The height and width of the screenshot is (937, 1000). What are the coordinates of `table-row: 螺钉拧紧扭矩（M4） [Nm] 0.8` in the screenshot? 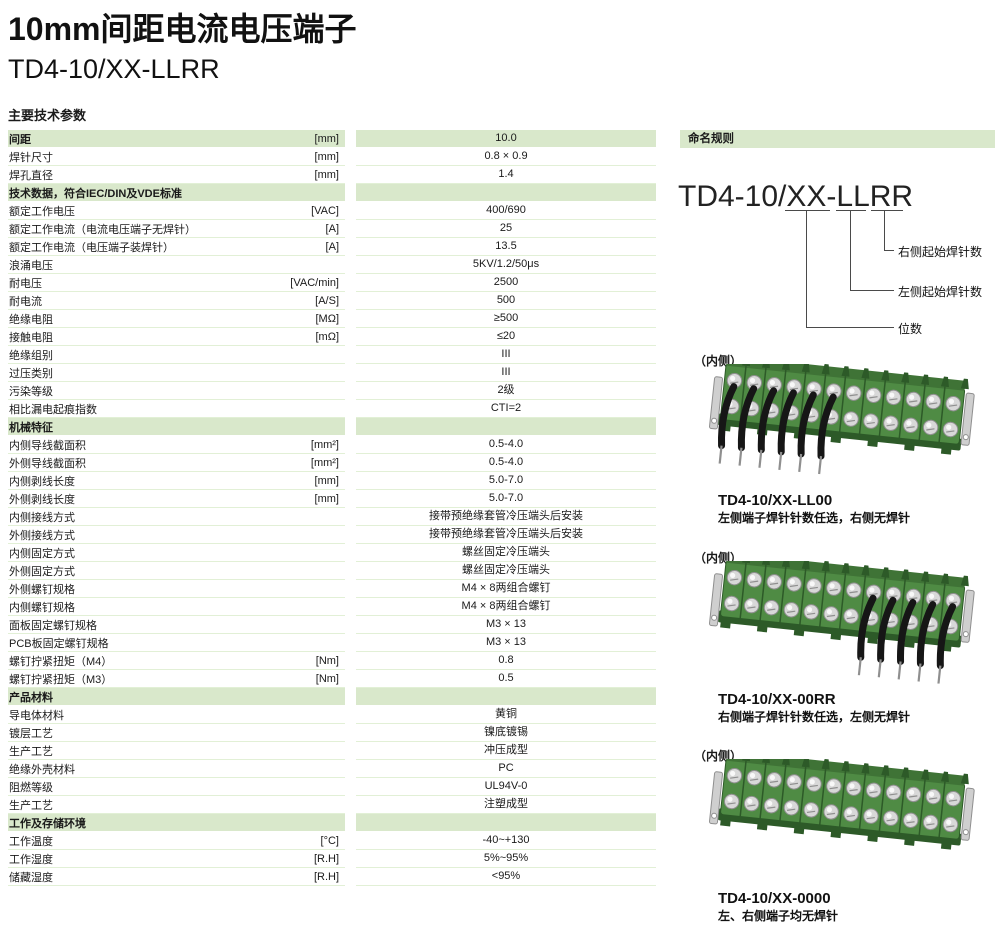 It's located at (332, 661).